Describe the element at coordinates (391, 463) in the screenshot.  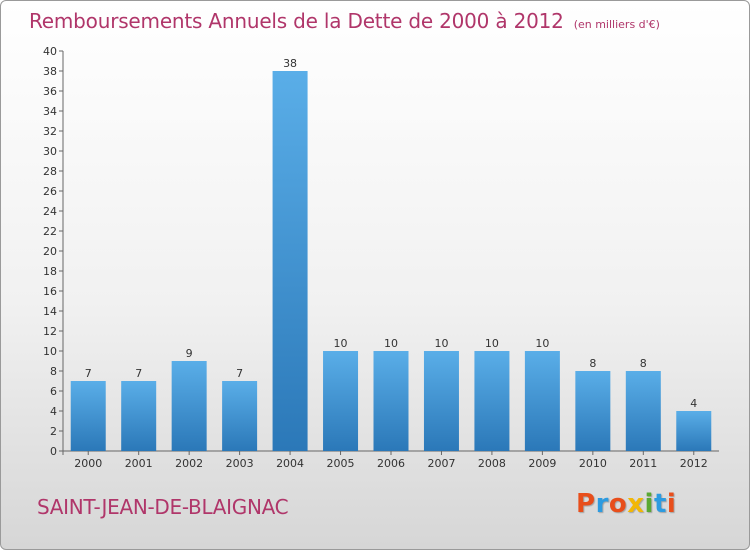
I see `x-tick-label: 2006` at that location.